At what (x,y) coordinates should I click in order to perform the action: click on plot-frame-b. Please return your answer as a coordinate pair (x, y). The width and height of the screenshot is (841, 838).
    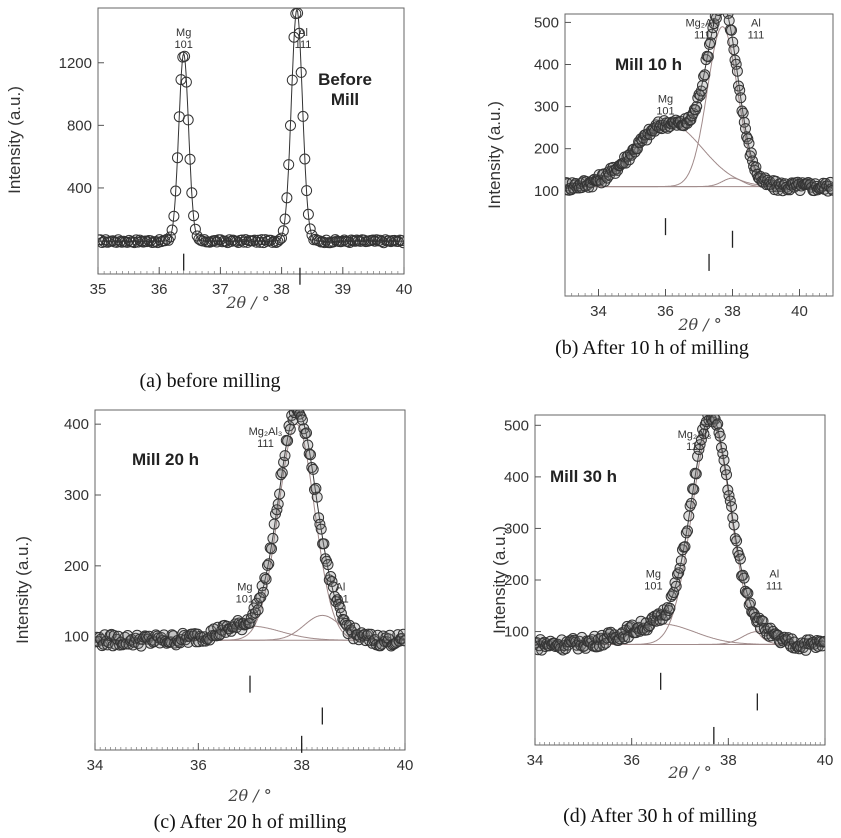
    Looking at the image, I should click on (699, 155).